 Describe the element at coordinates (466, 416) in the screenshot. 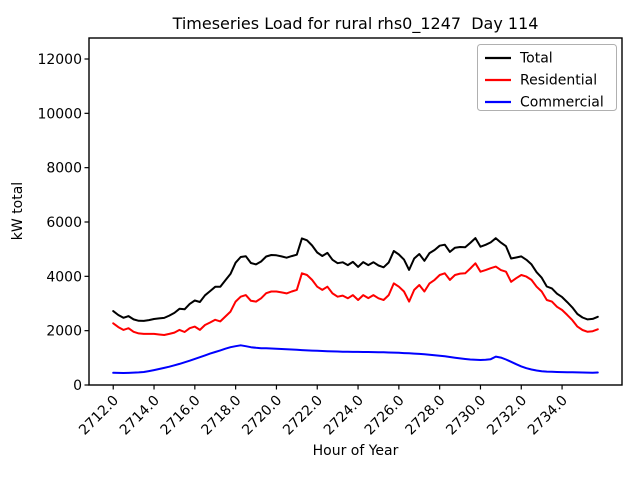

I see `x-tick-label: 2730.0` at that location.